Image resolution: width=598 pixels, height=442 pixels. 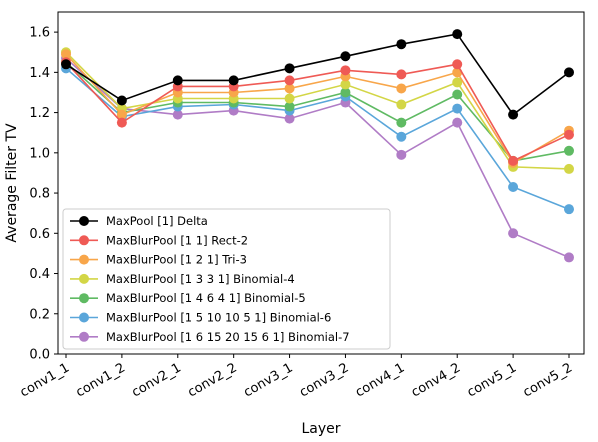 I want to click on legend-label: MaxBlurPool [1 2 1] Tri-3, so click(x=176, y=260).